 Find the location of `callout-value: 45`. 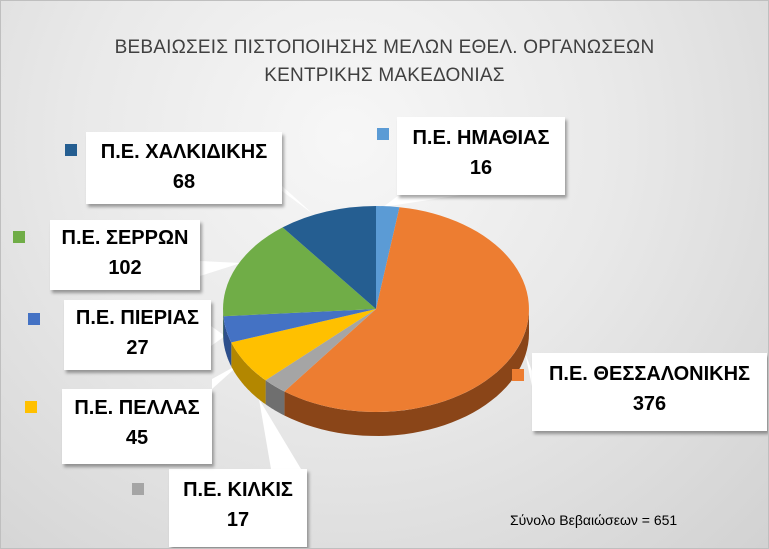

callout-value: 45 is located at coordinates (137, 438).